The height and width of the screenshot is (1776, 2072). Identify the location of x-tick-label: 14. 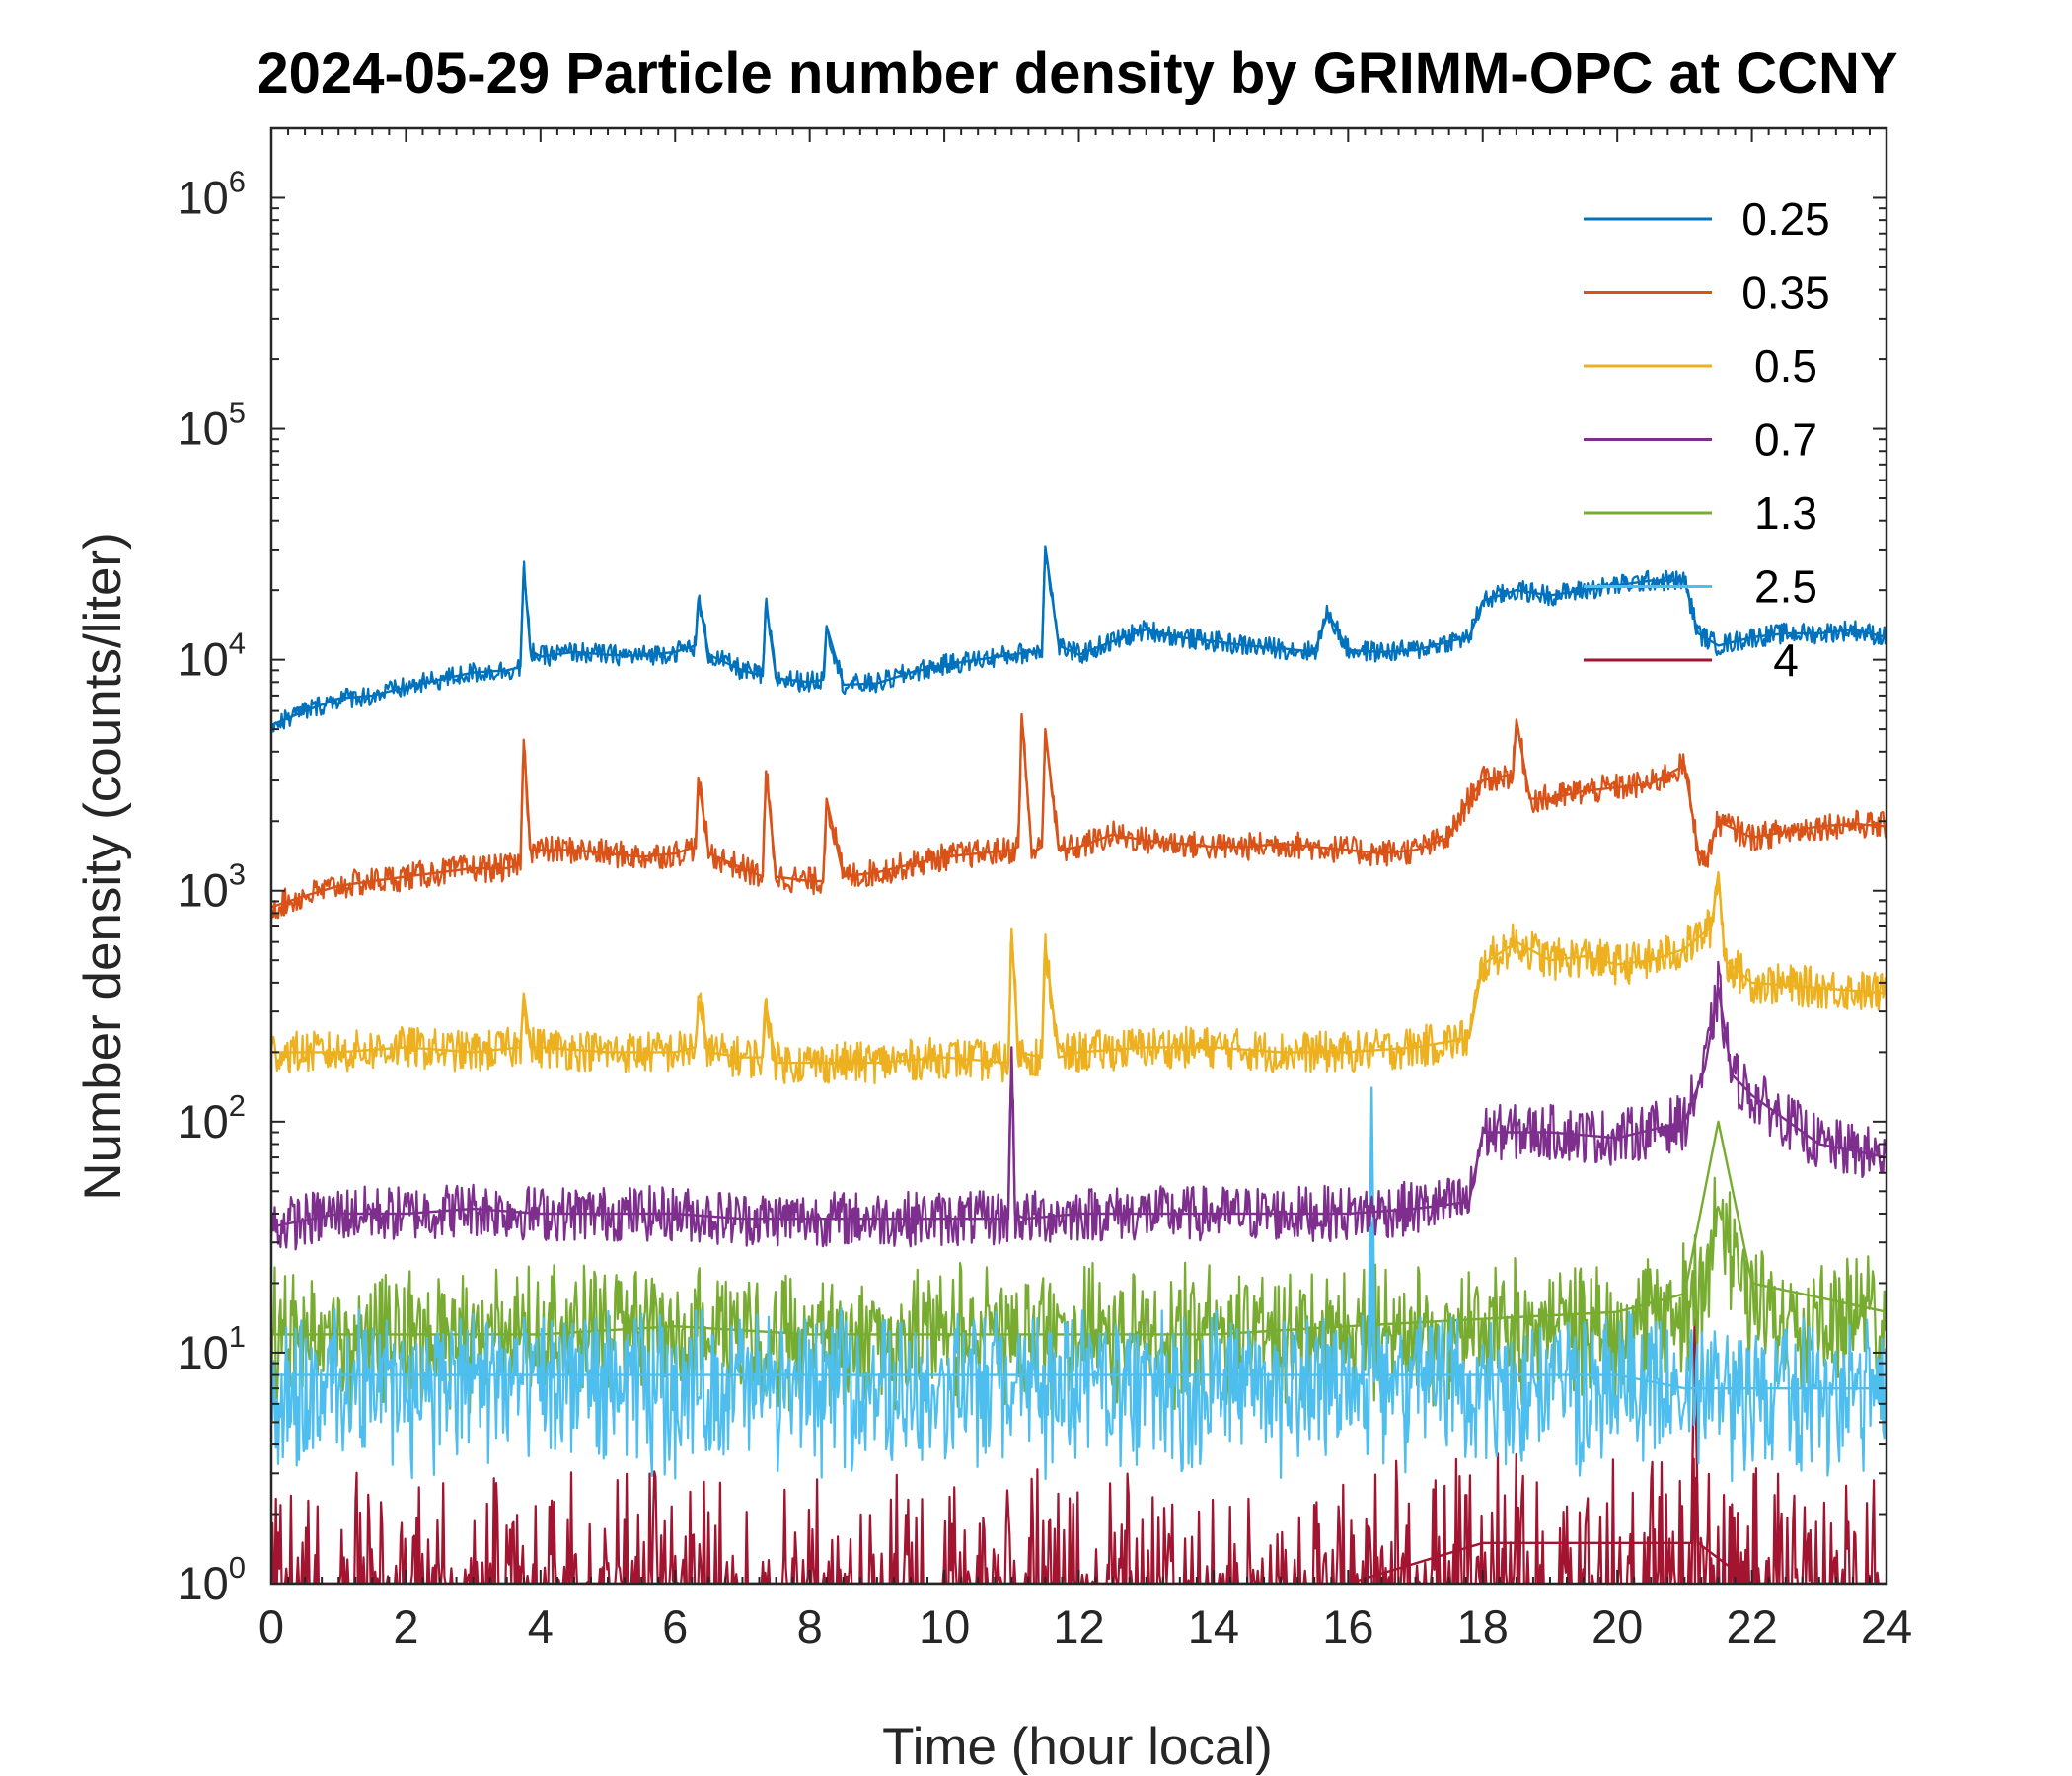
(1214, 1626).